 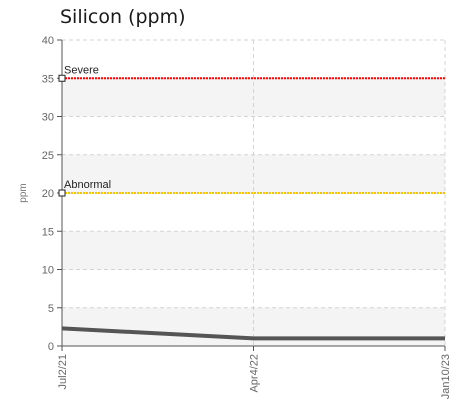 I want to click on y-tick-label: 20, so click(x=48, y=194).